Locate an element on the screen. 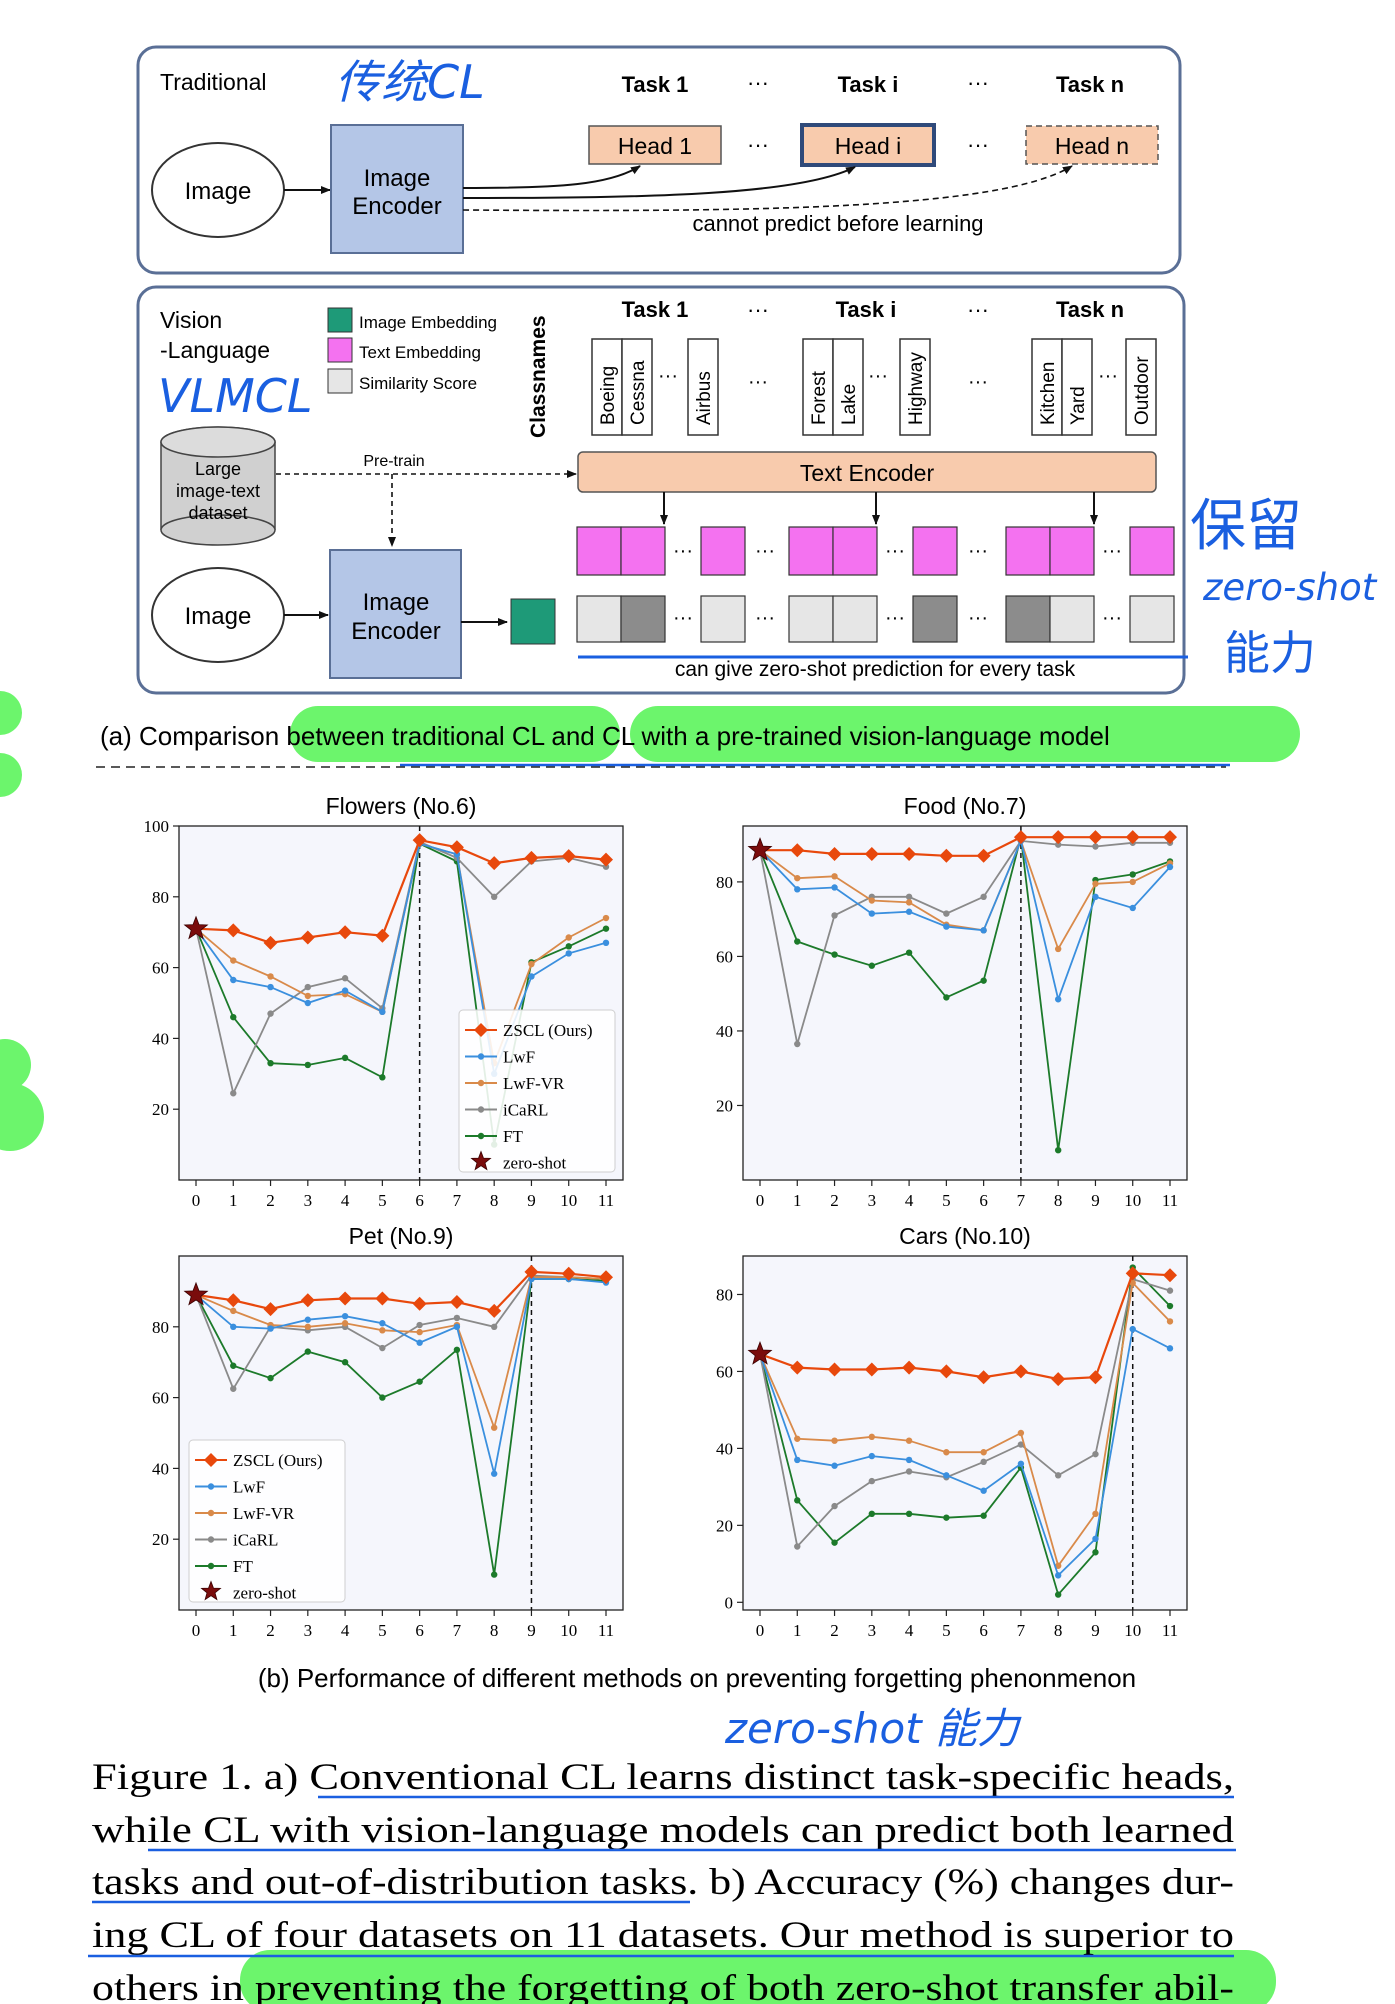 The width and height of the screenshot is (1395, 2004). x-tick-label: 0 is located at coordinates (760, 1200).